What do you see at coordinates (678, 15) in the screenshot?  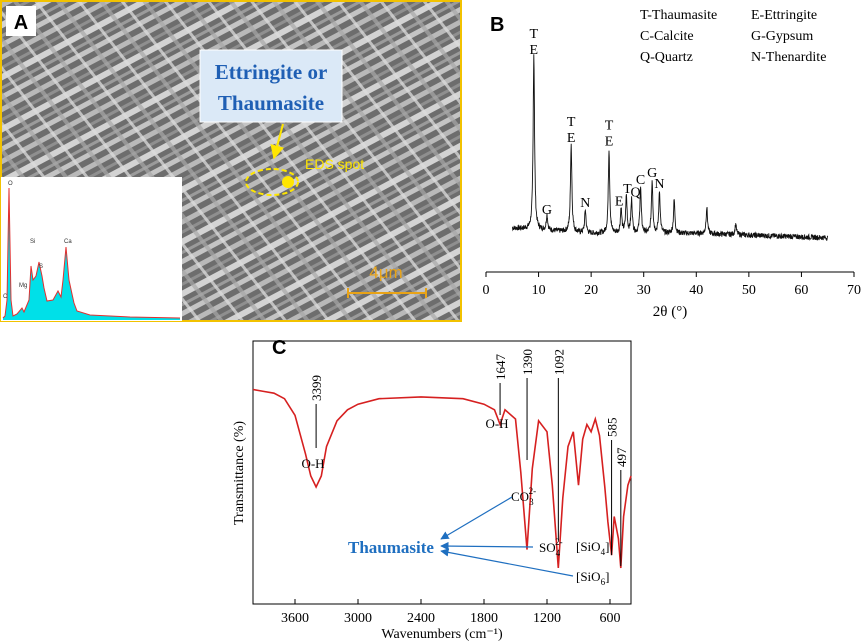 I see `legend-entry-thaumasite: T-Thaumasite` at bounding box center [678, 15].